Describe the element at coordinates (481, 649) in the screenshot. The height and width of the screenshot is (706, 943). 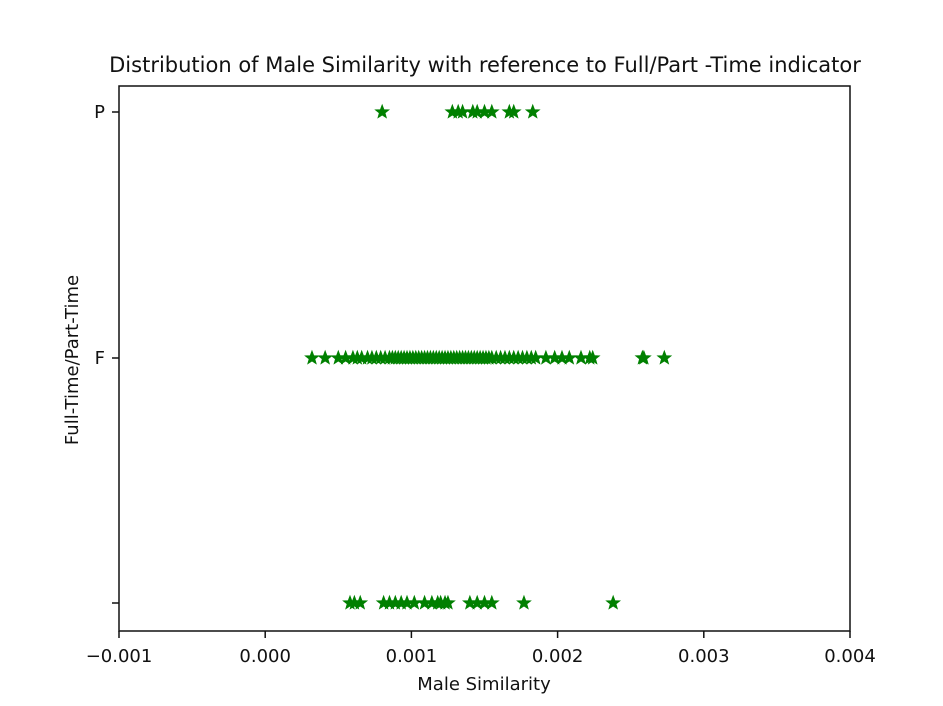
I see `x-axis: −0.001 0.000 0.001 0.002 0.003 0.004` at that location.